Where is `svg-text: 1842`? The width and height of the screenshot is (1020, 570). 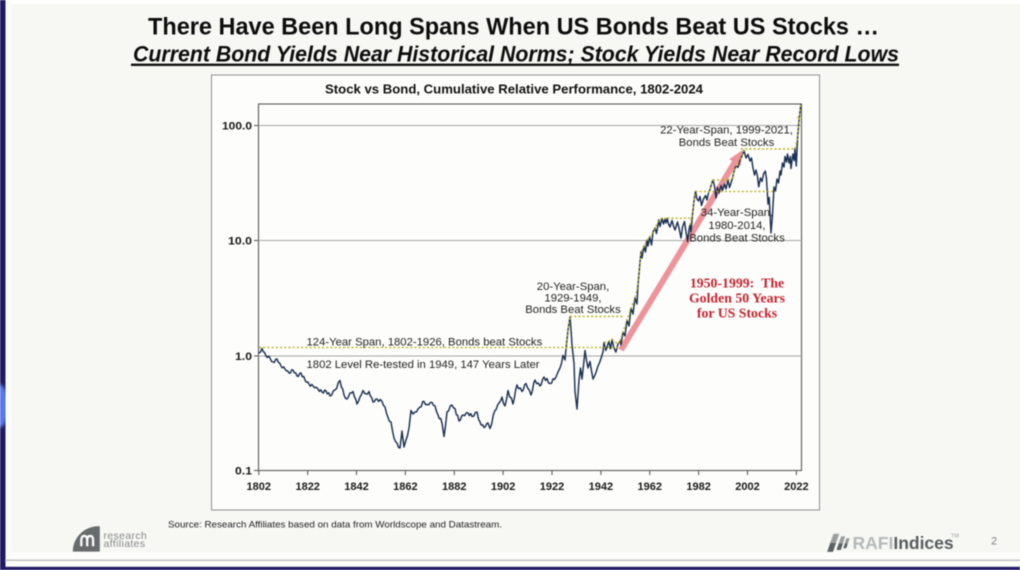
svg-text: 1842 is located at coordinates (356, 487).